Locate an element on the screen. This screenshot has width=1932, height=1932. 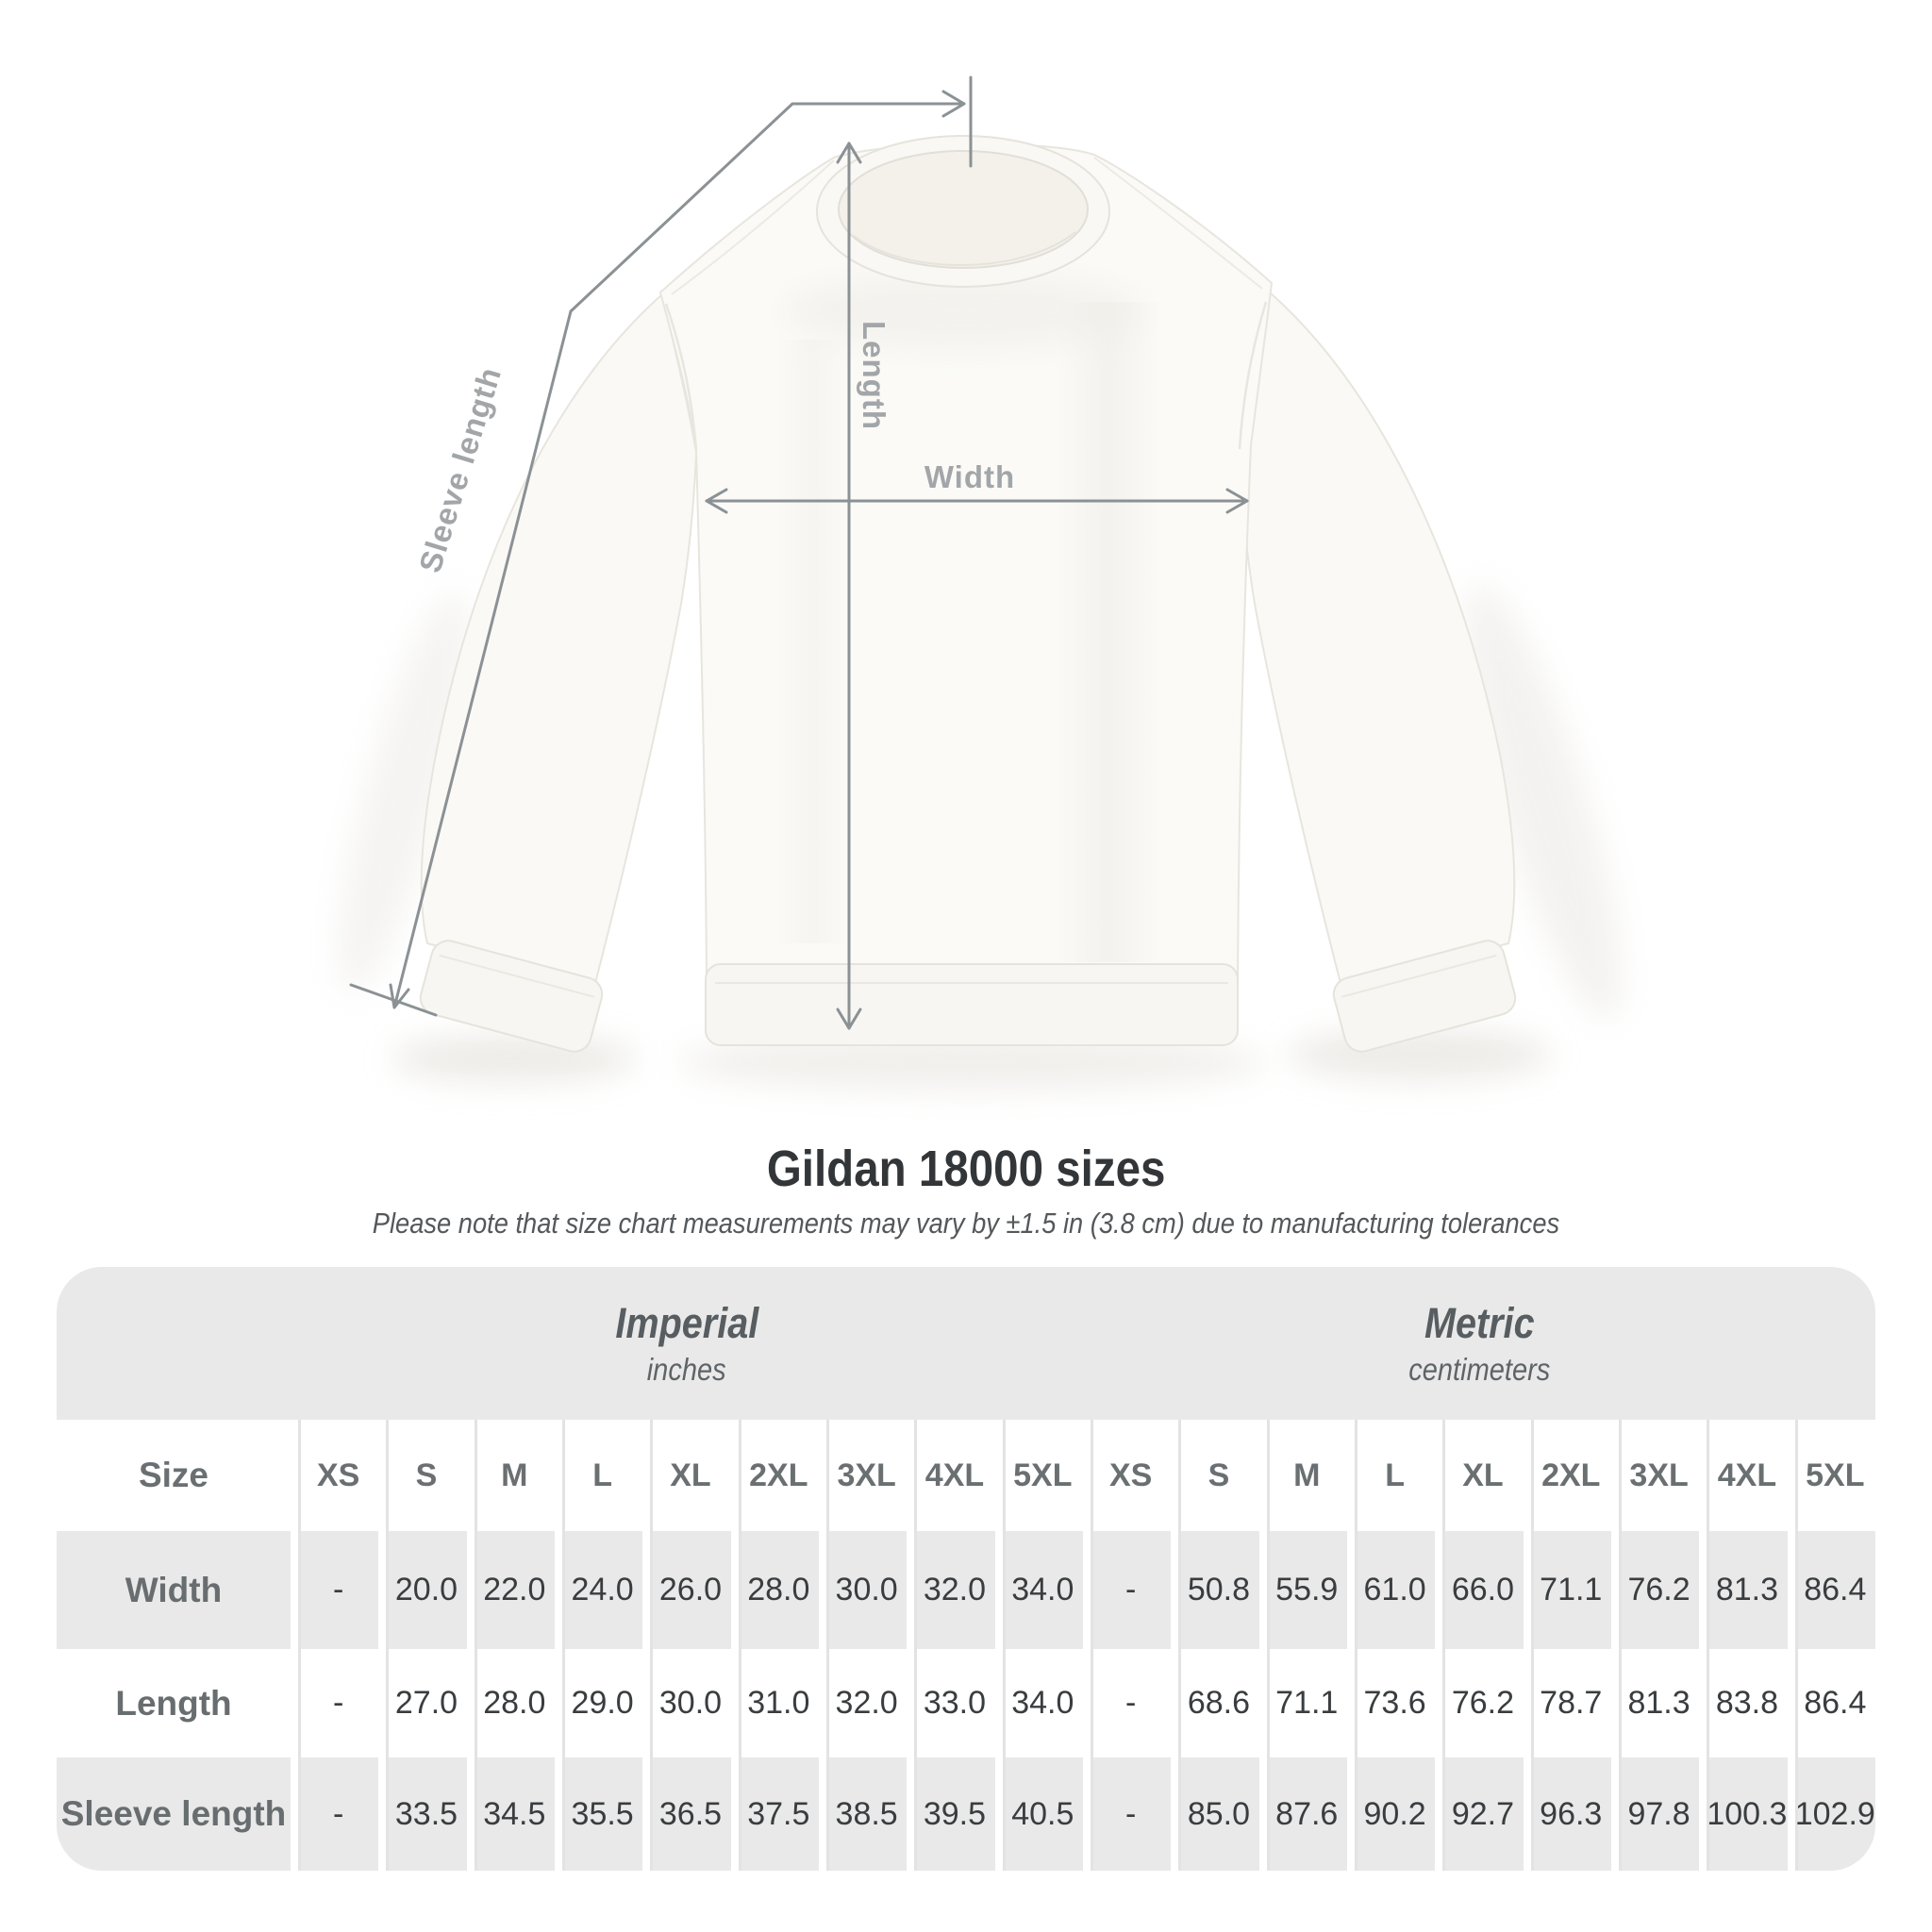
length-cell: 34.0 is located at coordinates (1038, 1703).